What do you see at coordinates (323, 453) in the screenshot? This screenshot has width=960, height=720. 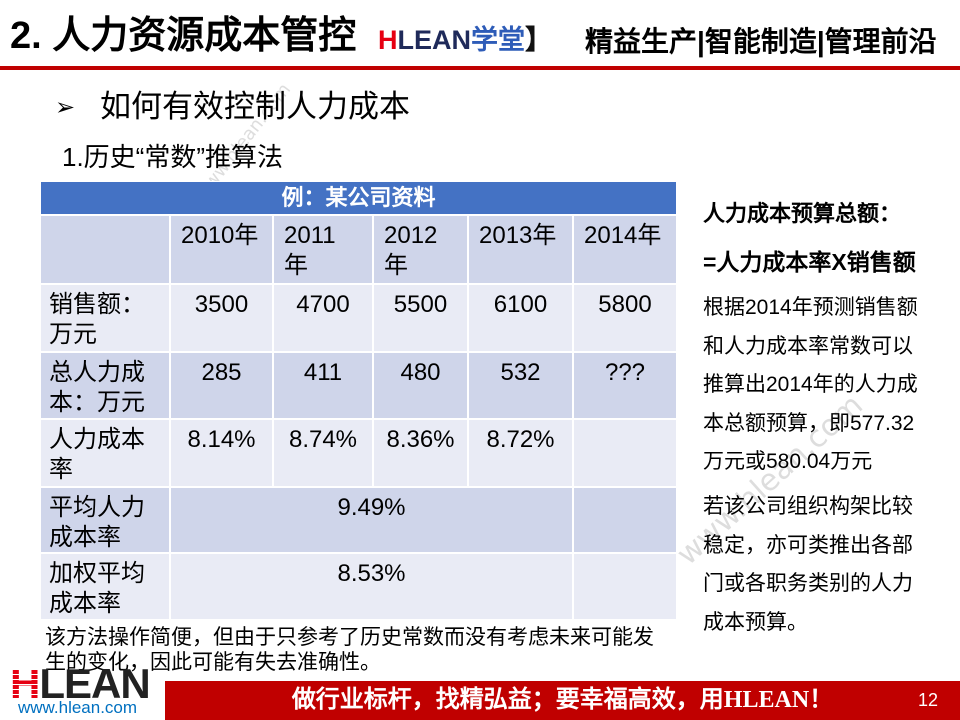 I see `cell-rate-2011: 8.74%` at bounding box center [323, 453].